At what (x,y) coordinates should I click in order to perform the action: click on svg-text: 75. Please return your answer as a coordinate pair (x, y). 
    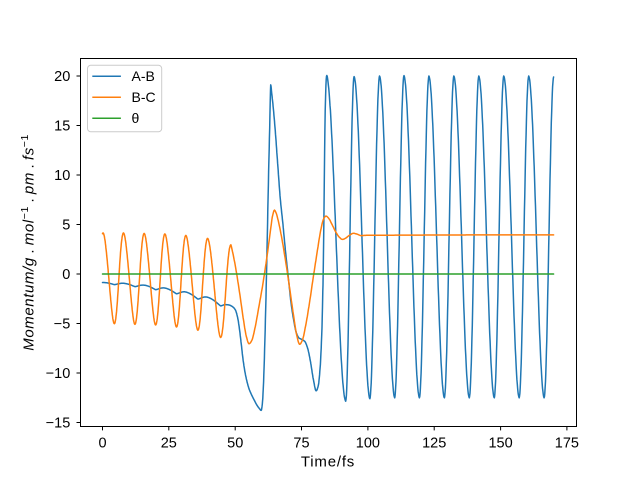
    Looking at the image, I should click on (301, 444).